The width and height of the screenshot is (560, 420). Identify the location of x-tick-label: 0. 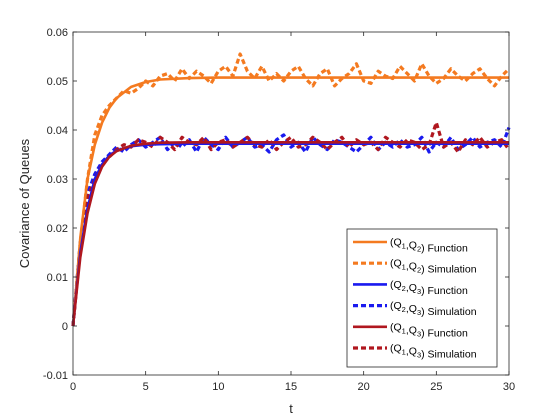
(73, 387).